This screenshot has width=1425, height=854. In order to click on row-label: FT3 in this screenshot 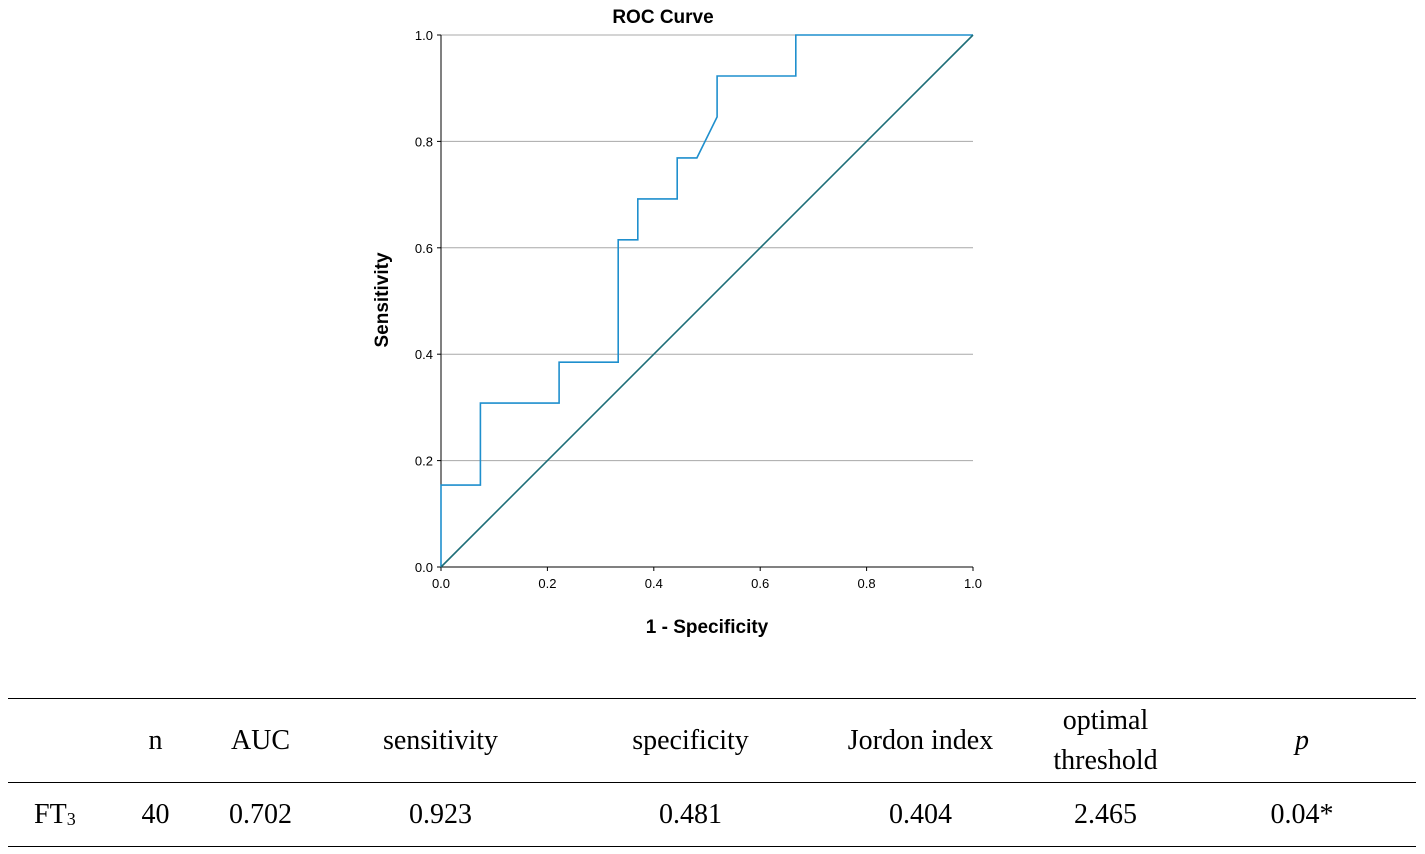, I will do `click(58, 815)`.